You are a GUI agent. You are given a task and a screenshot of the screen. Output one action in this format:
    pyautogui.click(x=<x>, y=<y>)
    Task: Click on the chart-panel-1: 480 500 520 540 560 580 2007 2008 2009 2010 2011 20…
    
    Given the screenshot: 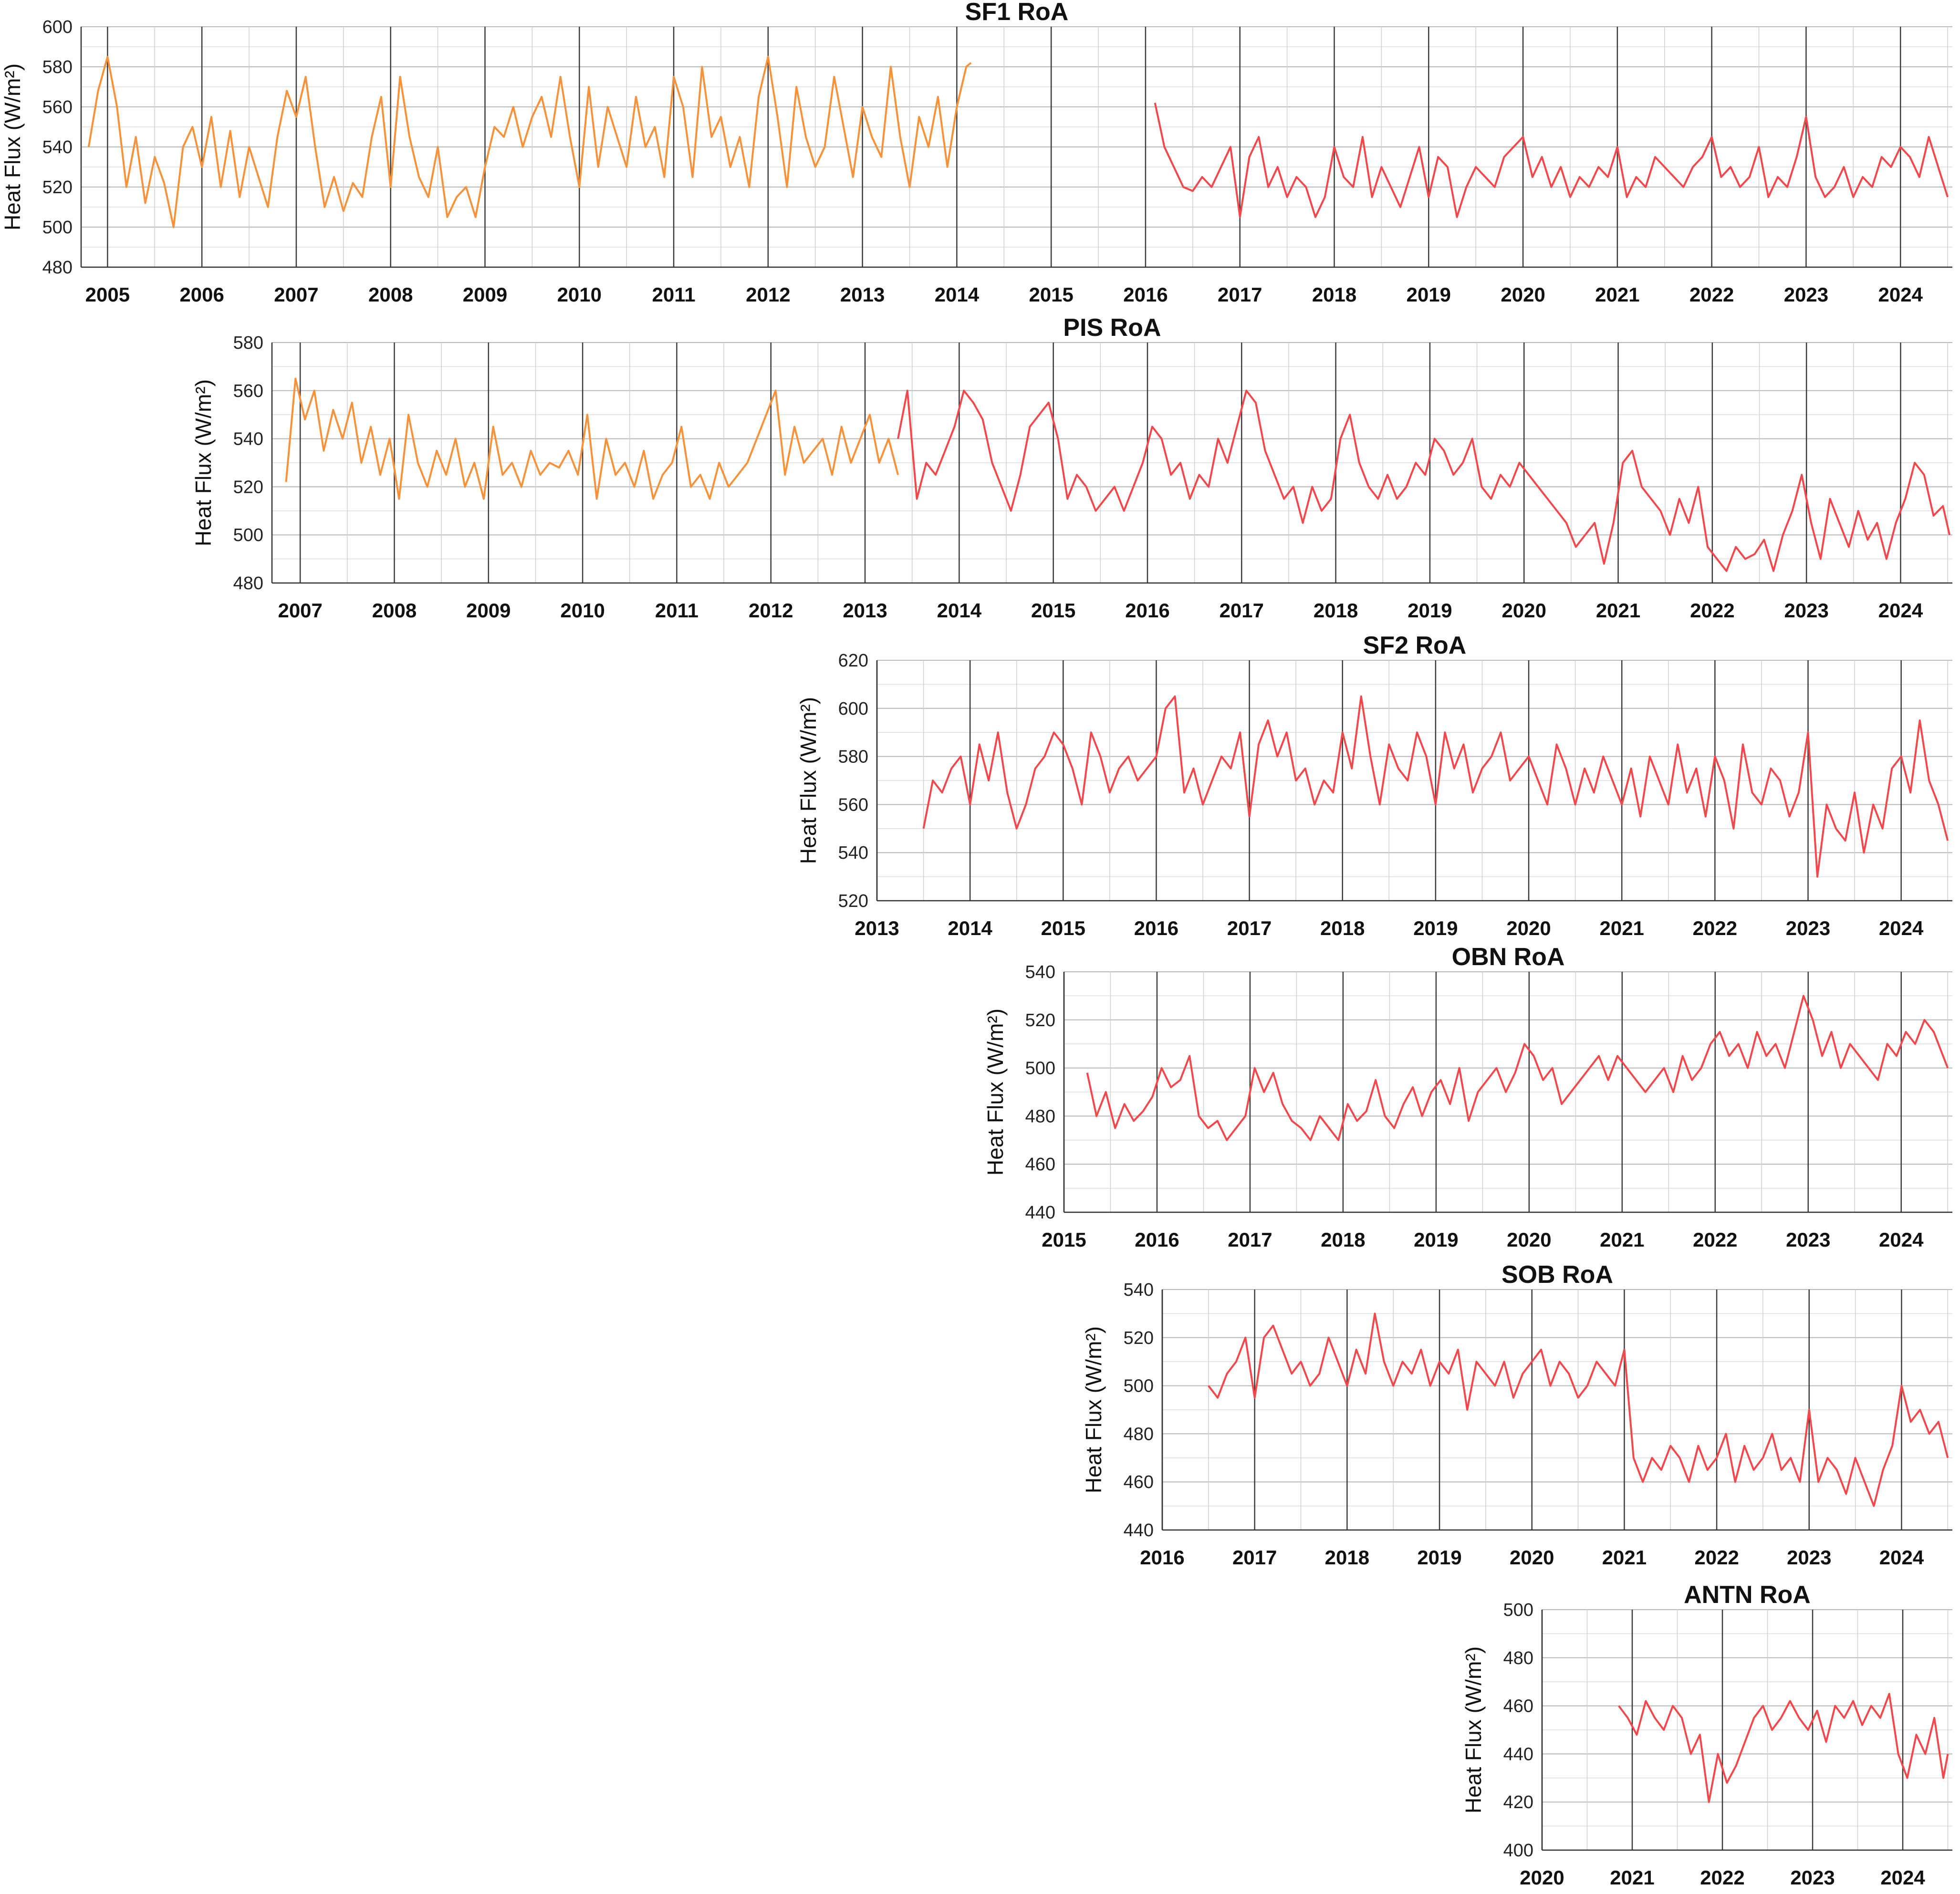 What is the action you would take?
    pyautogui.click(x=1071, y=468)
    